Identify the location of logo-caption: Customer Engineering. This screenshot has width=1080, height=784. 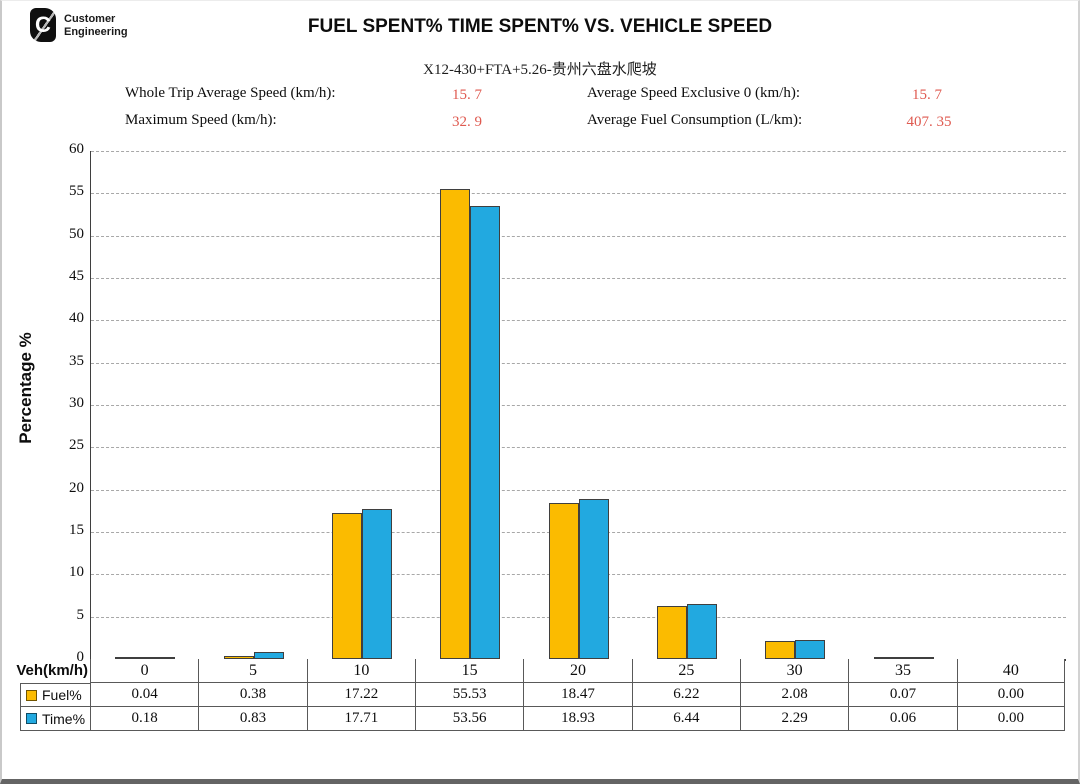
(96, 23).